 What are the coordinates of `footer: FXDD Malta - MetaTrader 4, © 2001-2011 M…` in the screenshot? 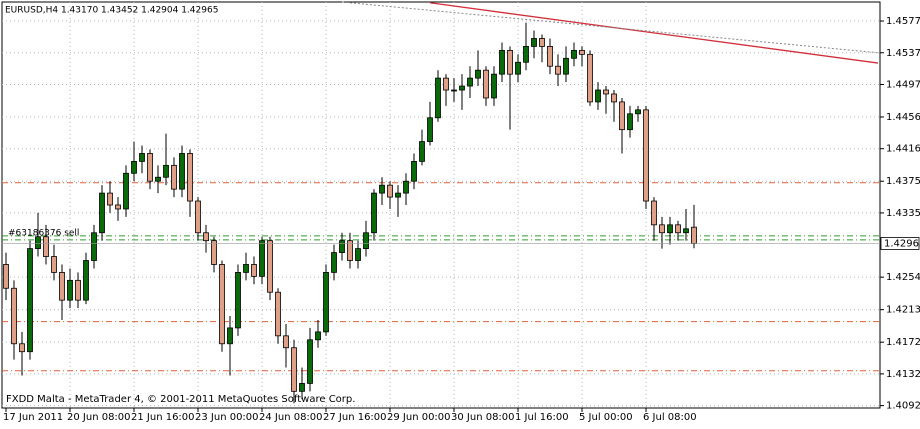 It's located at (180, 399).